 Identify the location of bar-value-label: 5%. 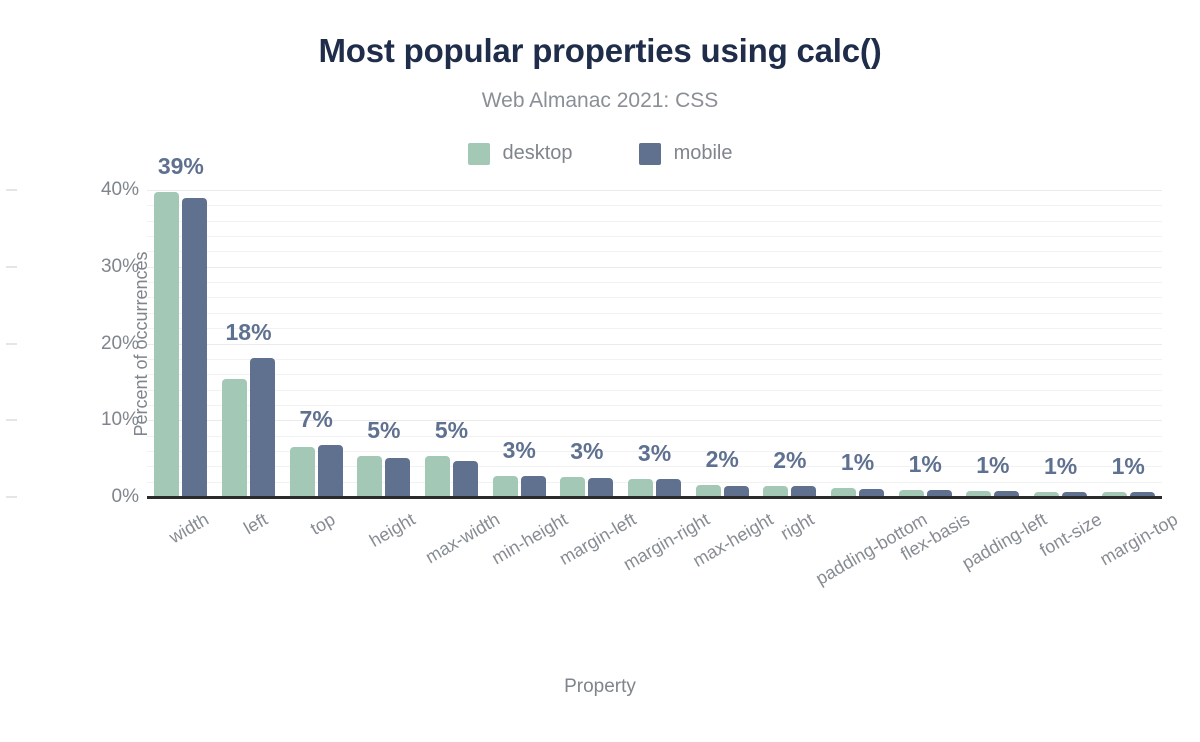
(451, 430).